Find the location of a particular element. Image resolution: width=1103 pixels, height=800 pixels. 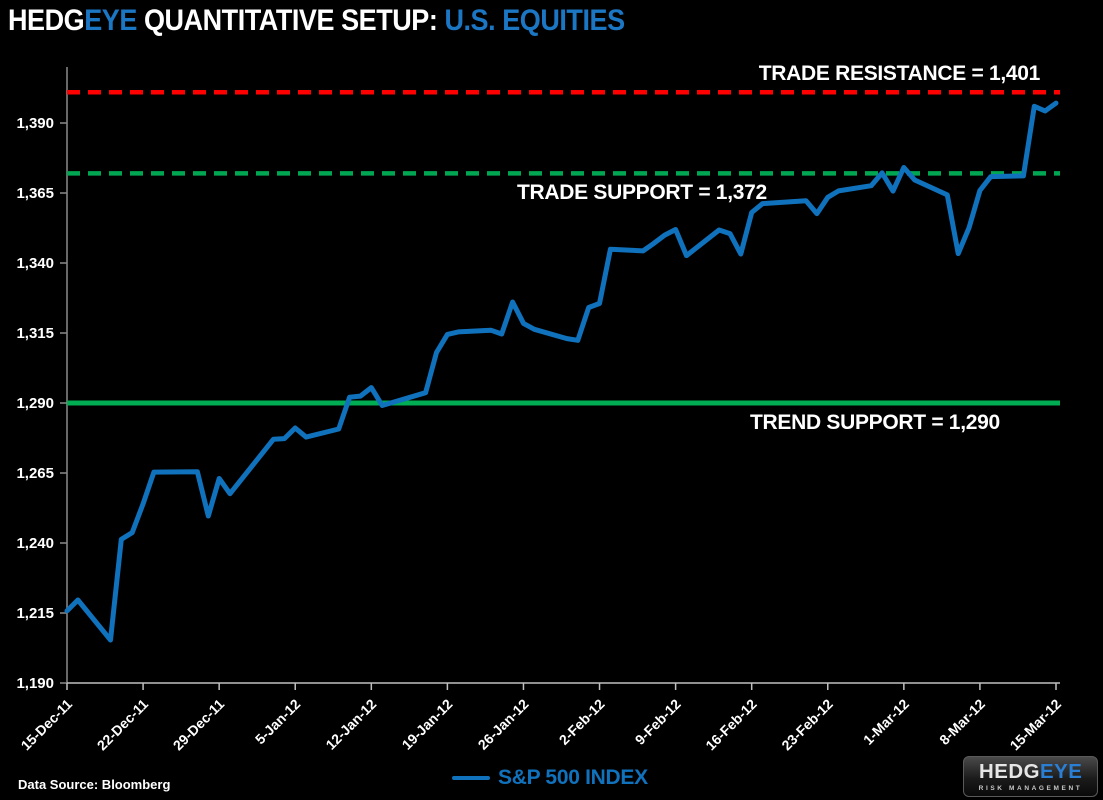

title-highlight: U.S. EQUITIES is located at coordinates (534, 20).